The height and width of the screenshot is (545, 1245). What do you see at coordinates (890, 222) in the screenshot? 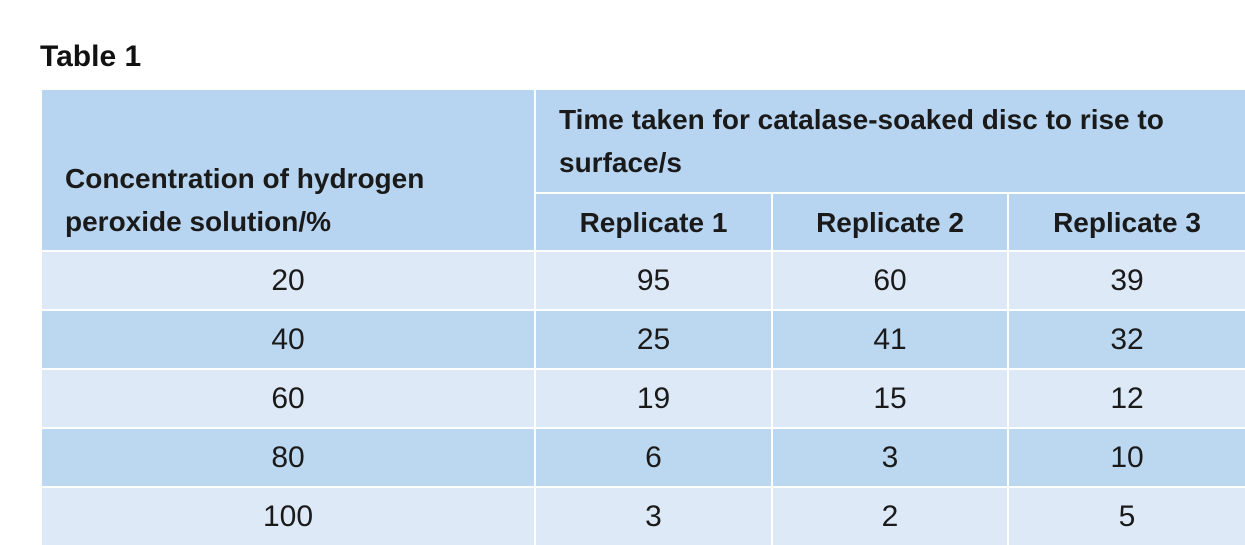
I see `column-header: Replicate 2` at bounding box center [890, 222].